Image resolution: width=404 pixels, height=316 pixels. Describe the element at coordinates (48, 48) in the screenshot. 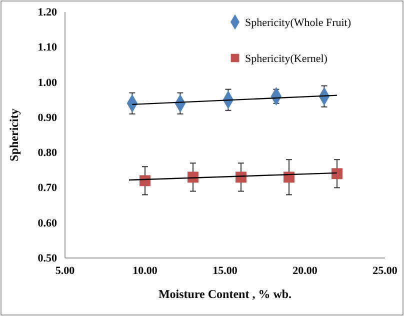

I see `y-tick-label: 1.10` at that location.